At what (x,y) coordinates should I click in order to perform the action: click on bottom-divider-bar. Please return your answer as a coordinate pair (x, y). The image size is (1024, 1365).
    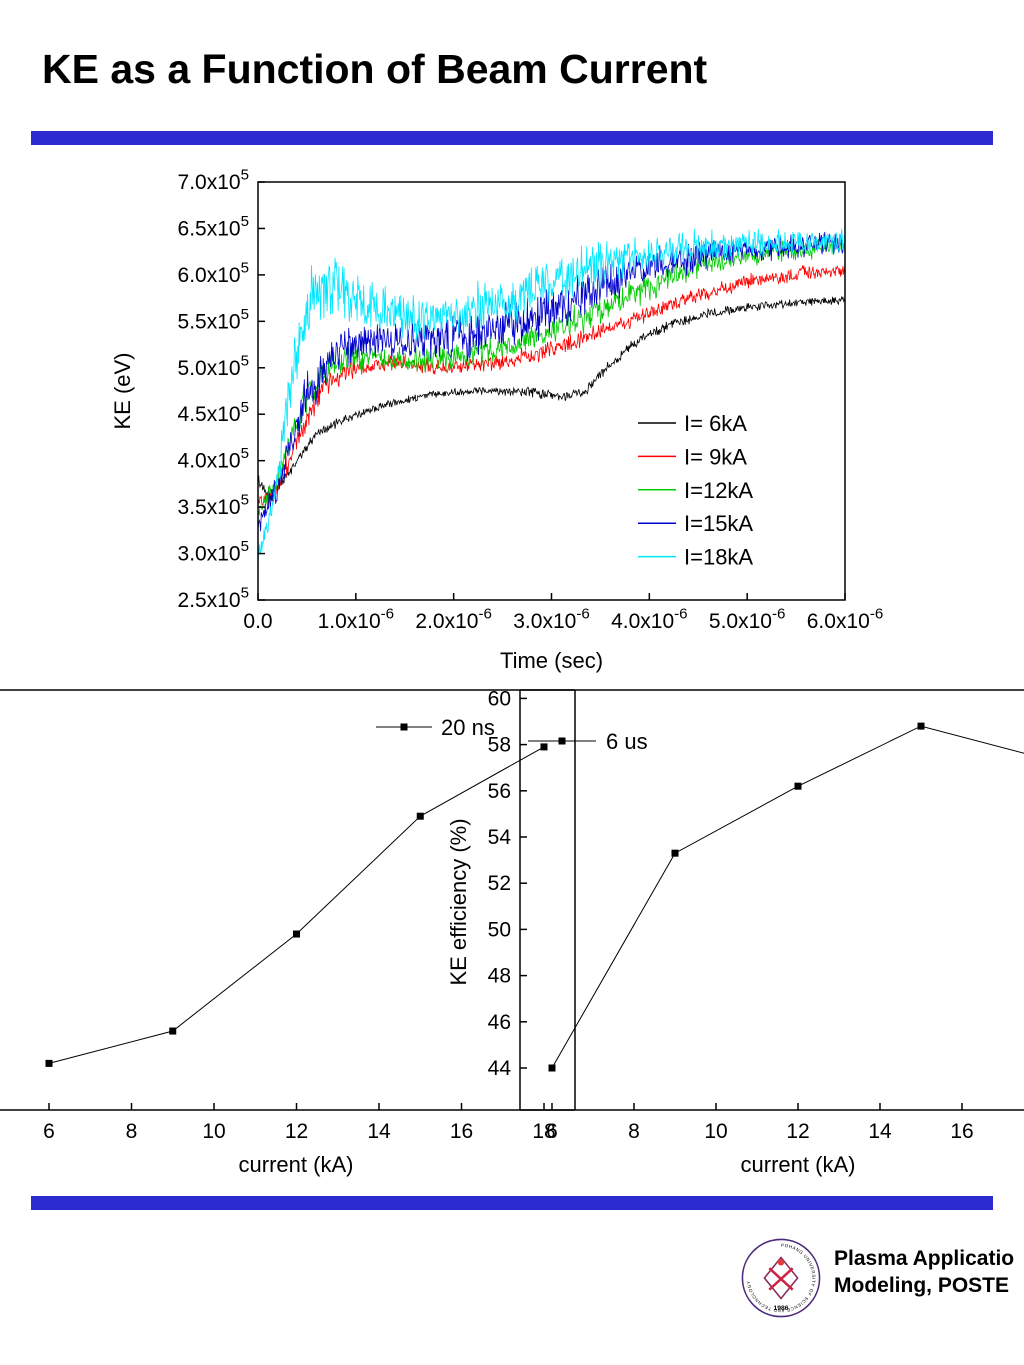
    Looking at the image, I should click on (512, 1203).